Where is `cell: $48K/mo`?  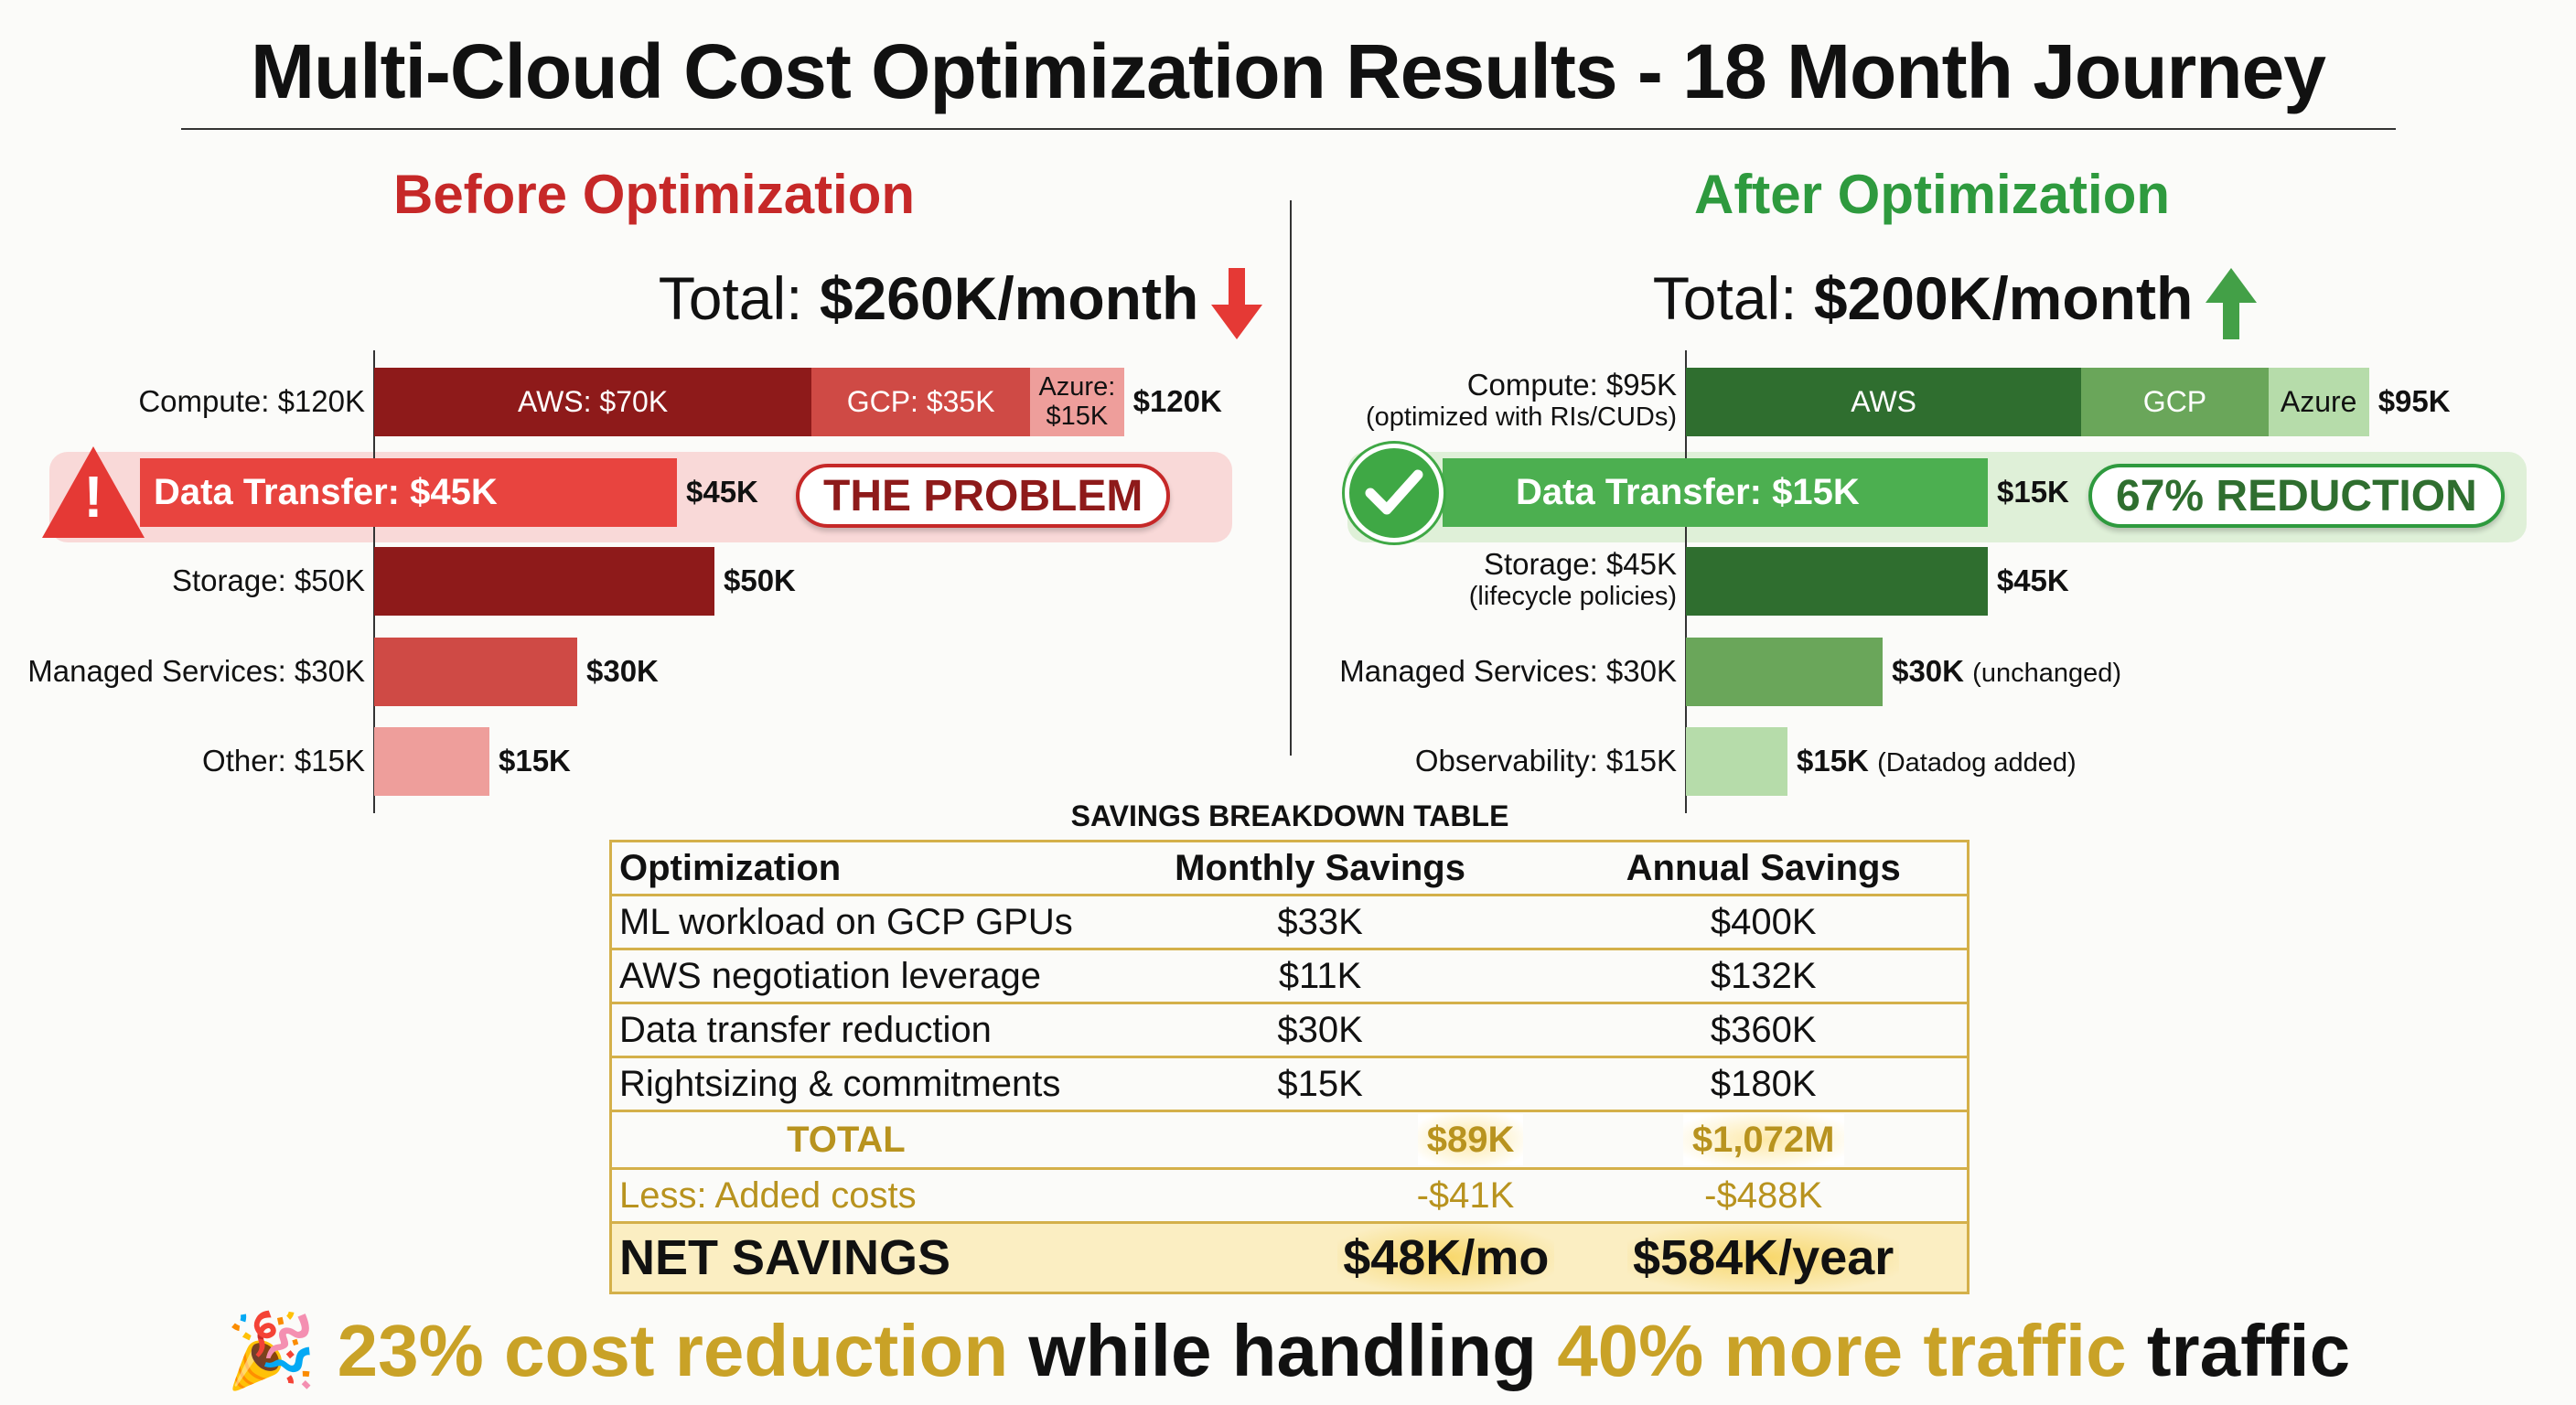
cell: $48K/mo is located at coordinates (1320, 1258).